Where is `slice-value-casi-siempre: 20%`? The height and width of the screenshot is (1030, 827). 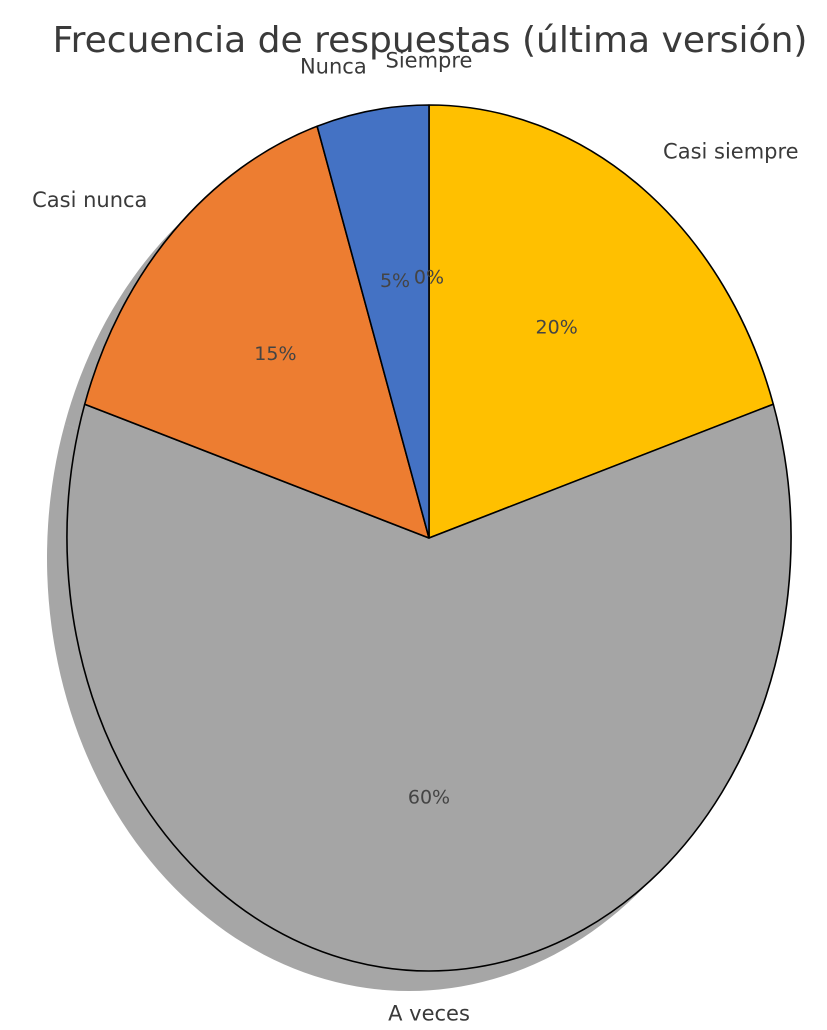
slice-value-casi-siempre: 20% is located at coordinates (557, 327).